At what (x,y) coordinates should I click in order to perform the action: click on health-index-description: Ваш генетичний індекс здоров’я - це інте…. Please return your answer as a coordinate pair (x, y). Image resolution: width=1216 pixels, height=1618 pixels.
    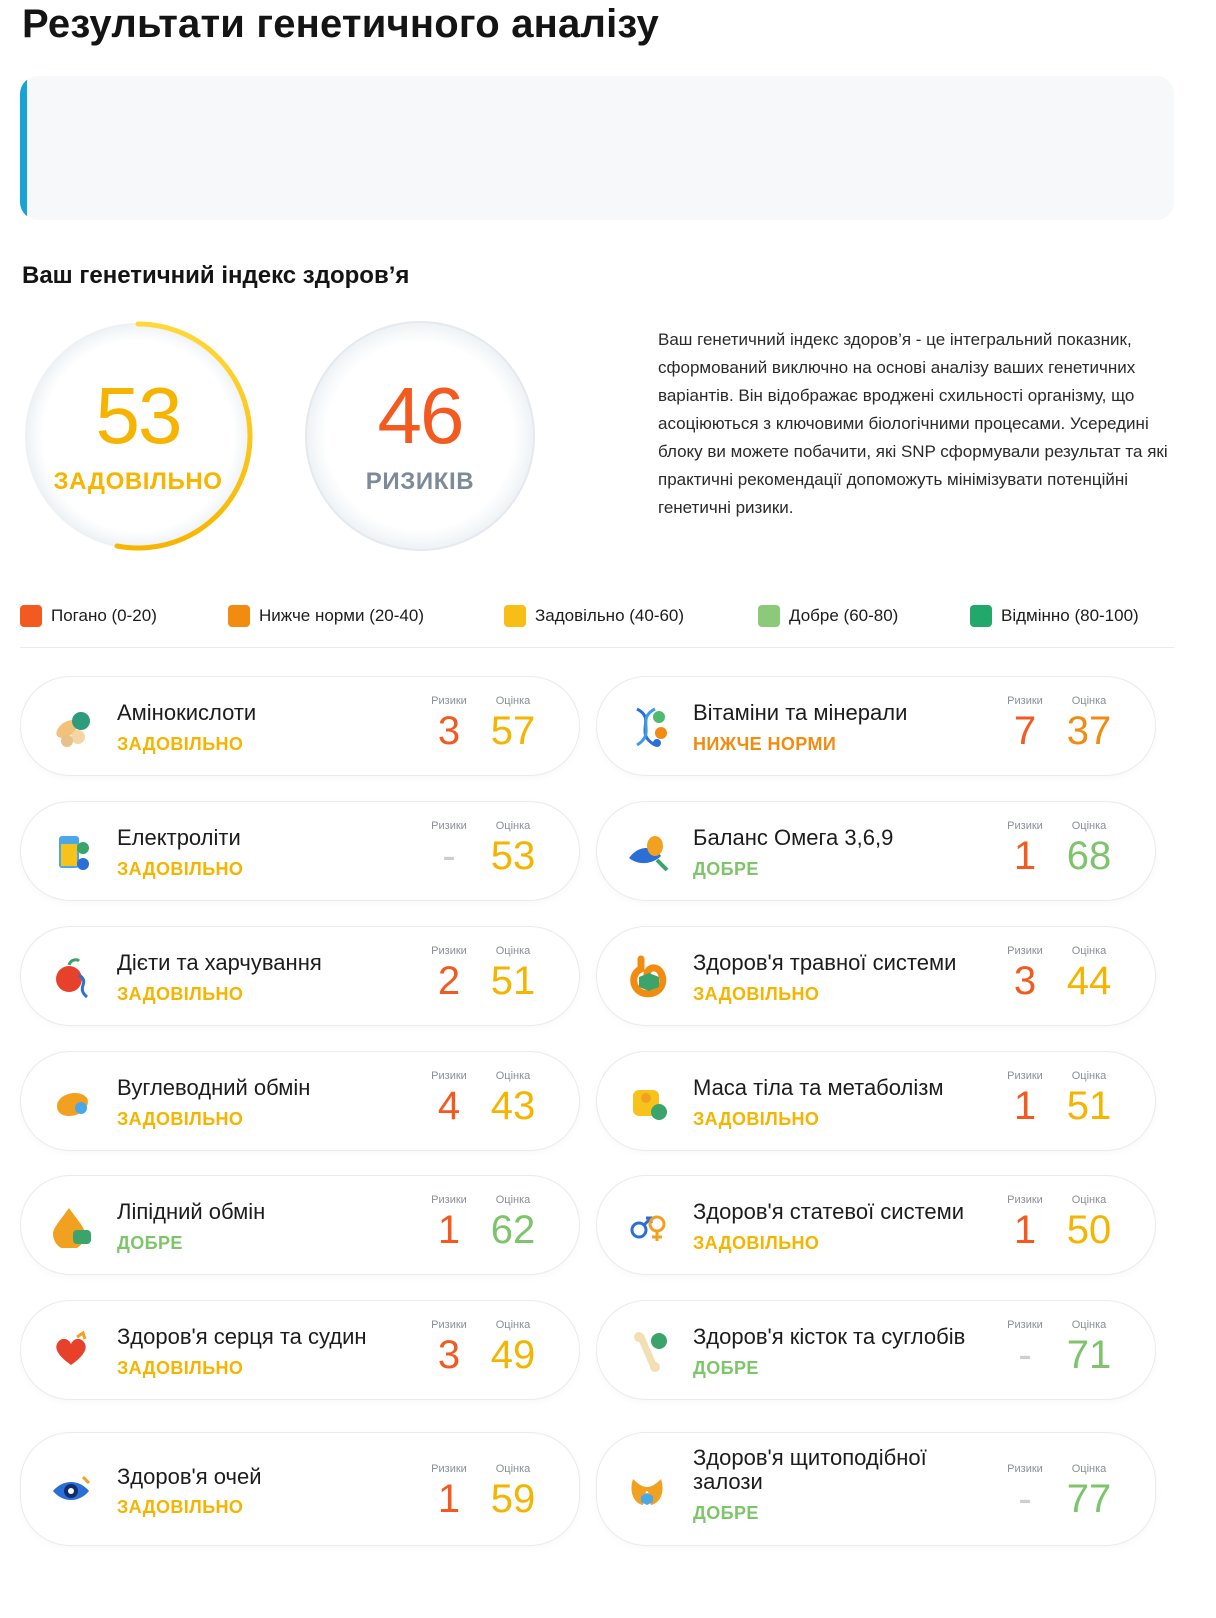
    Looking at the image, I should click on (913, 423).